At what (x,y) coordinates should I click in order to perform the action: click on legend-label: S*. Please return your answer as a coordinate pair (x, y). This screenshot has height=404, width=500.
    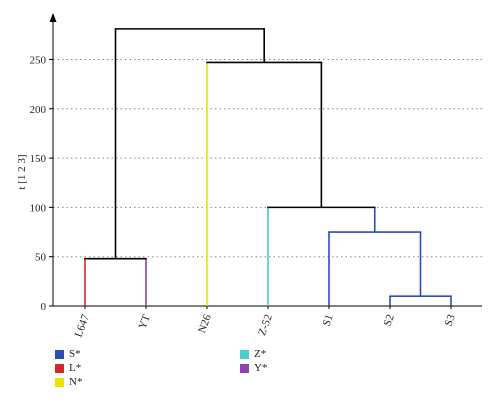
    Looking at the image, I should click on (75, 354).